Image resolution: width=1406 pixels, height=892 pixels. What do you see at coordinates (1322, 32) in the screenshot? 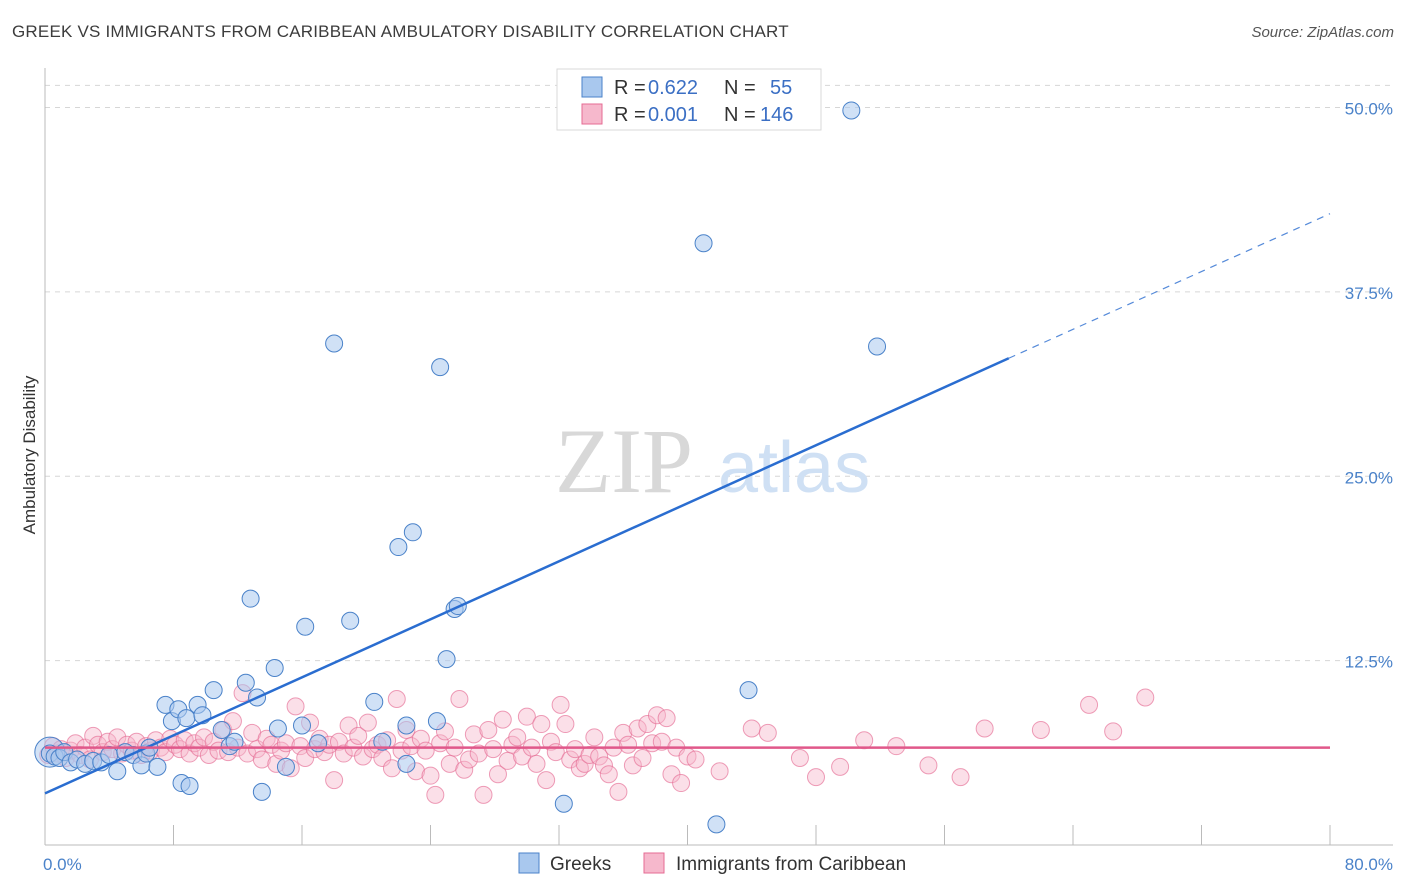
I see `chart-source: Source: ZipAtlas.com` at bounding box center [1322, 32].